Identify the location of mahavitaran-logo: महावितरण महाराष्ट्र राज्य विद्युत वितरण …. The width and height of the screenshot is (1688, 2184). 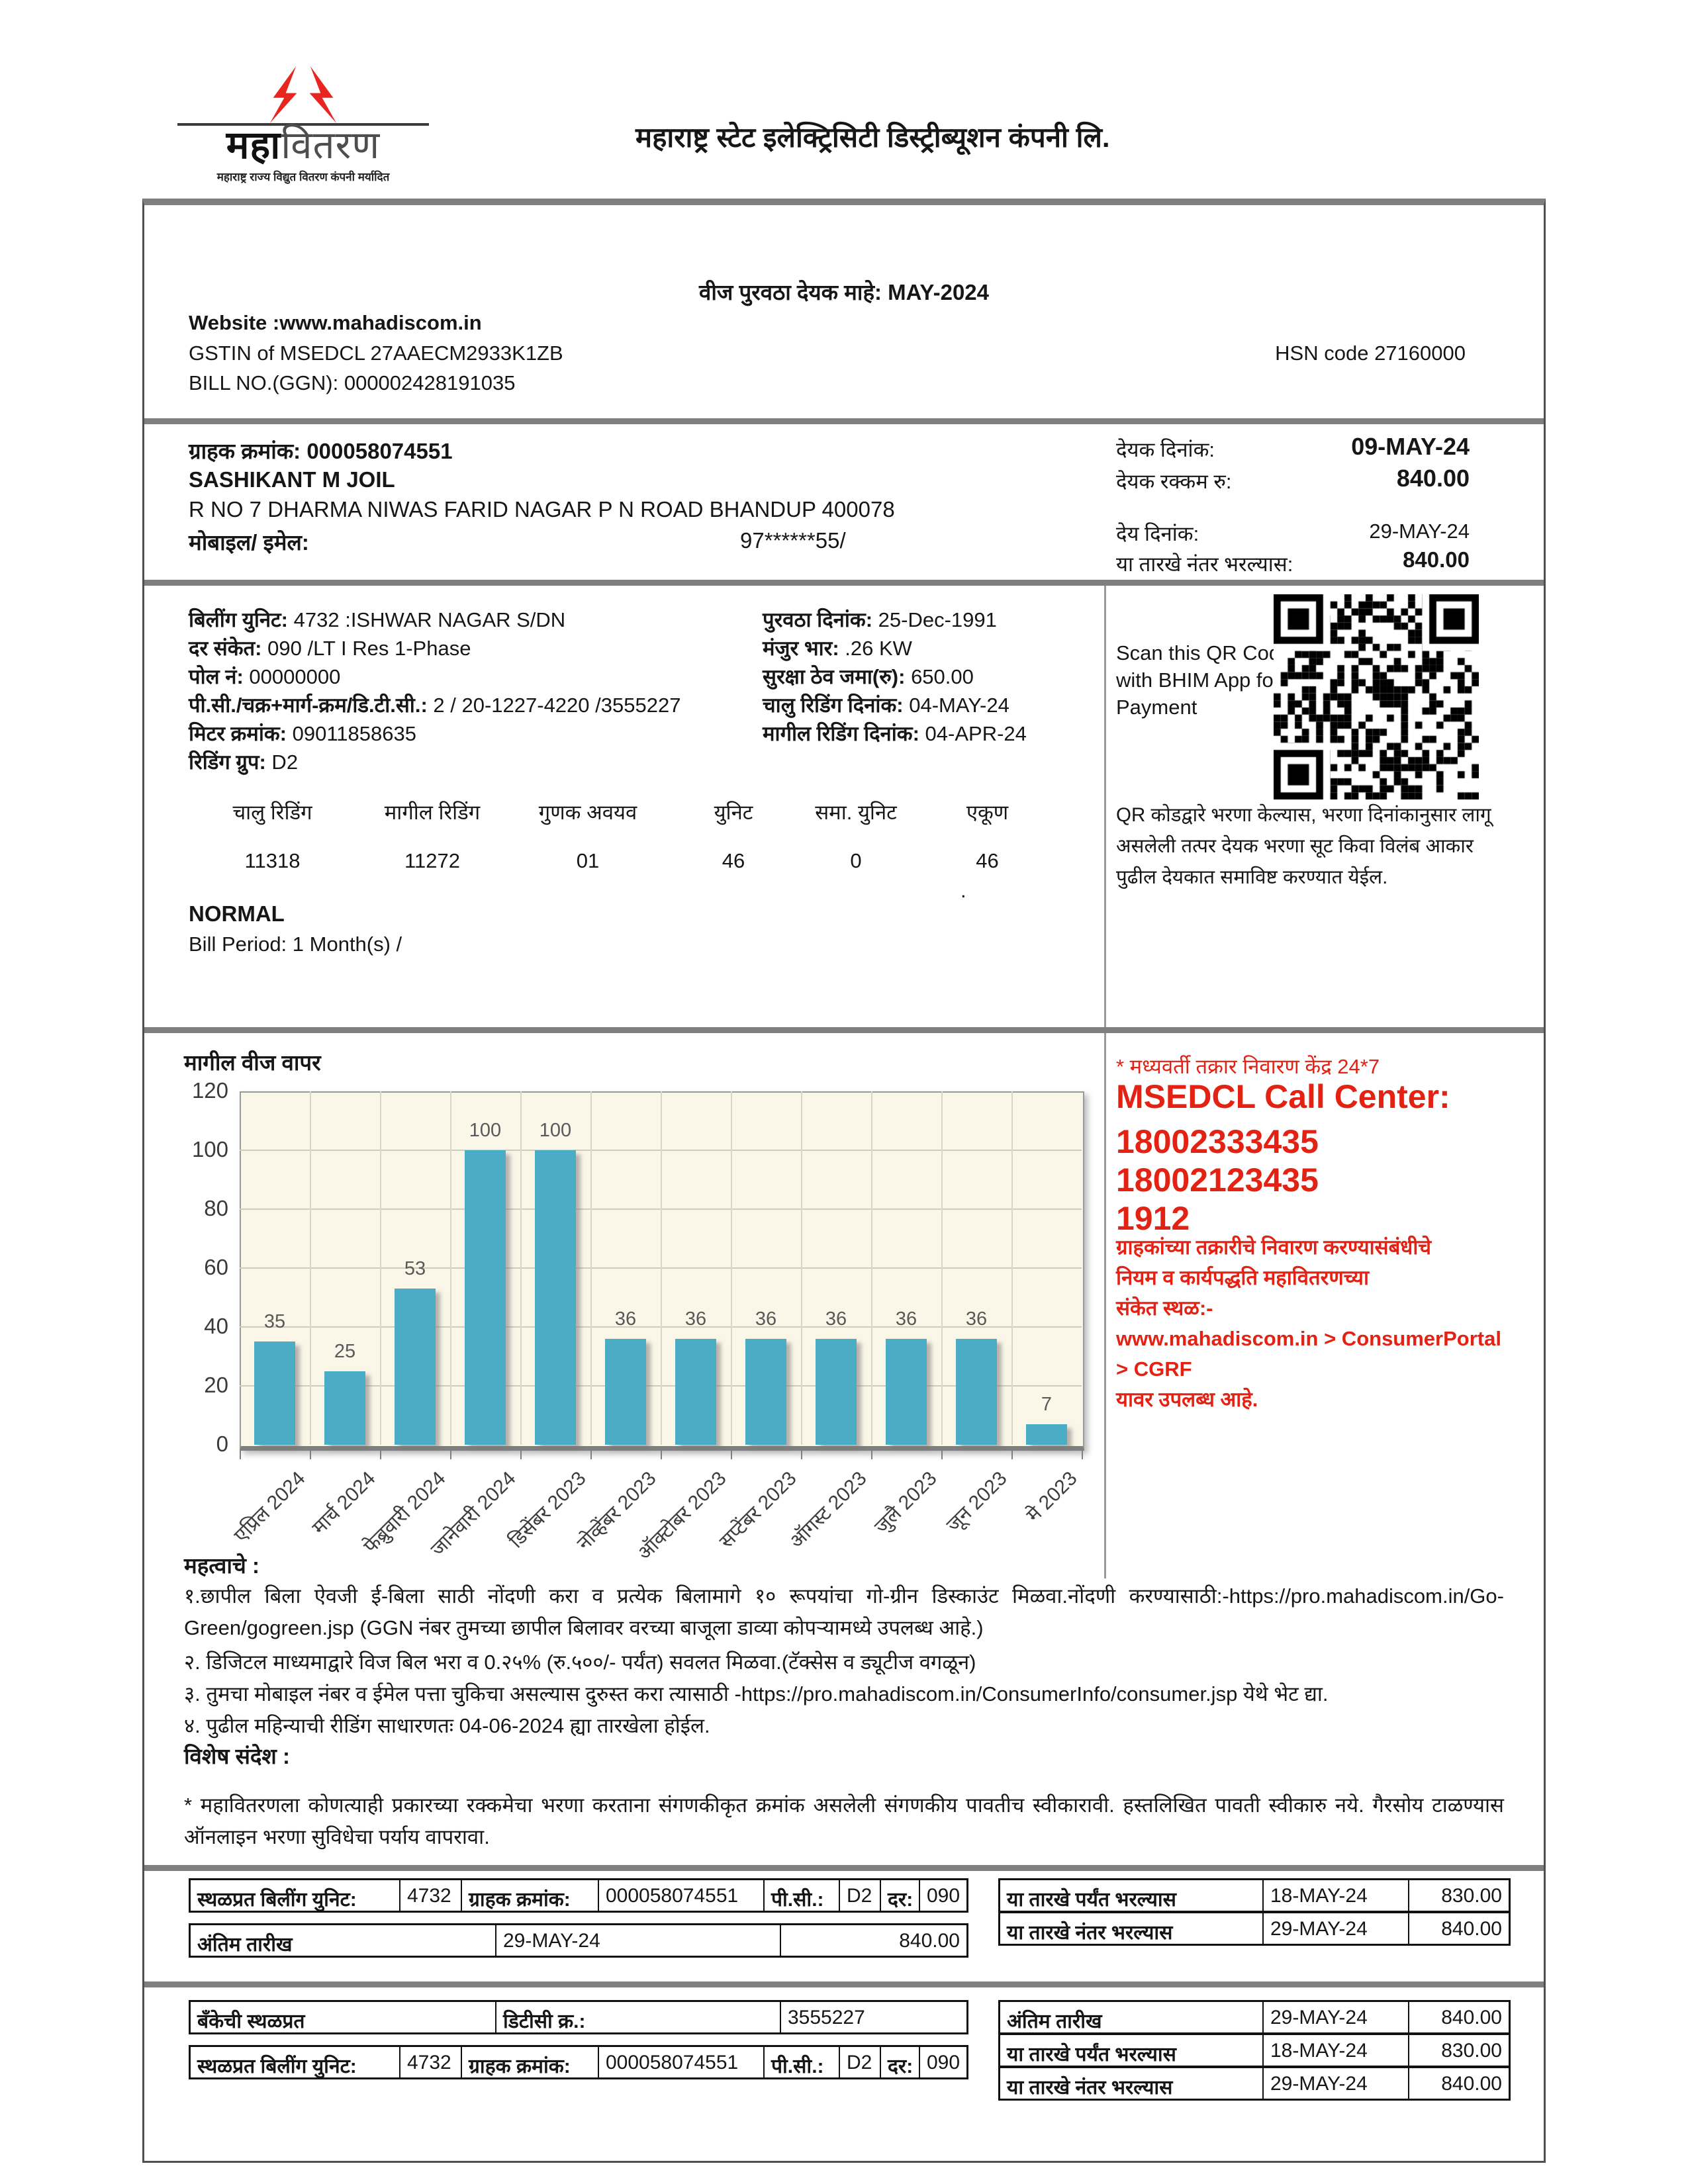
(303, 125).